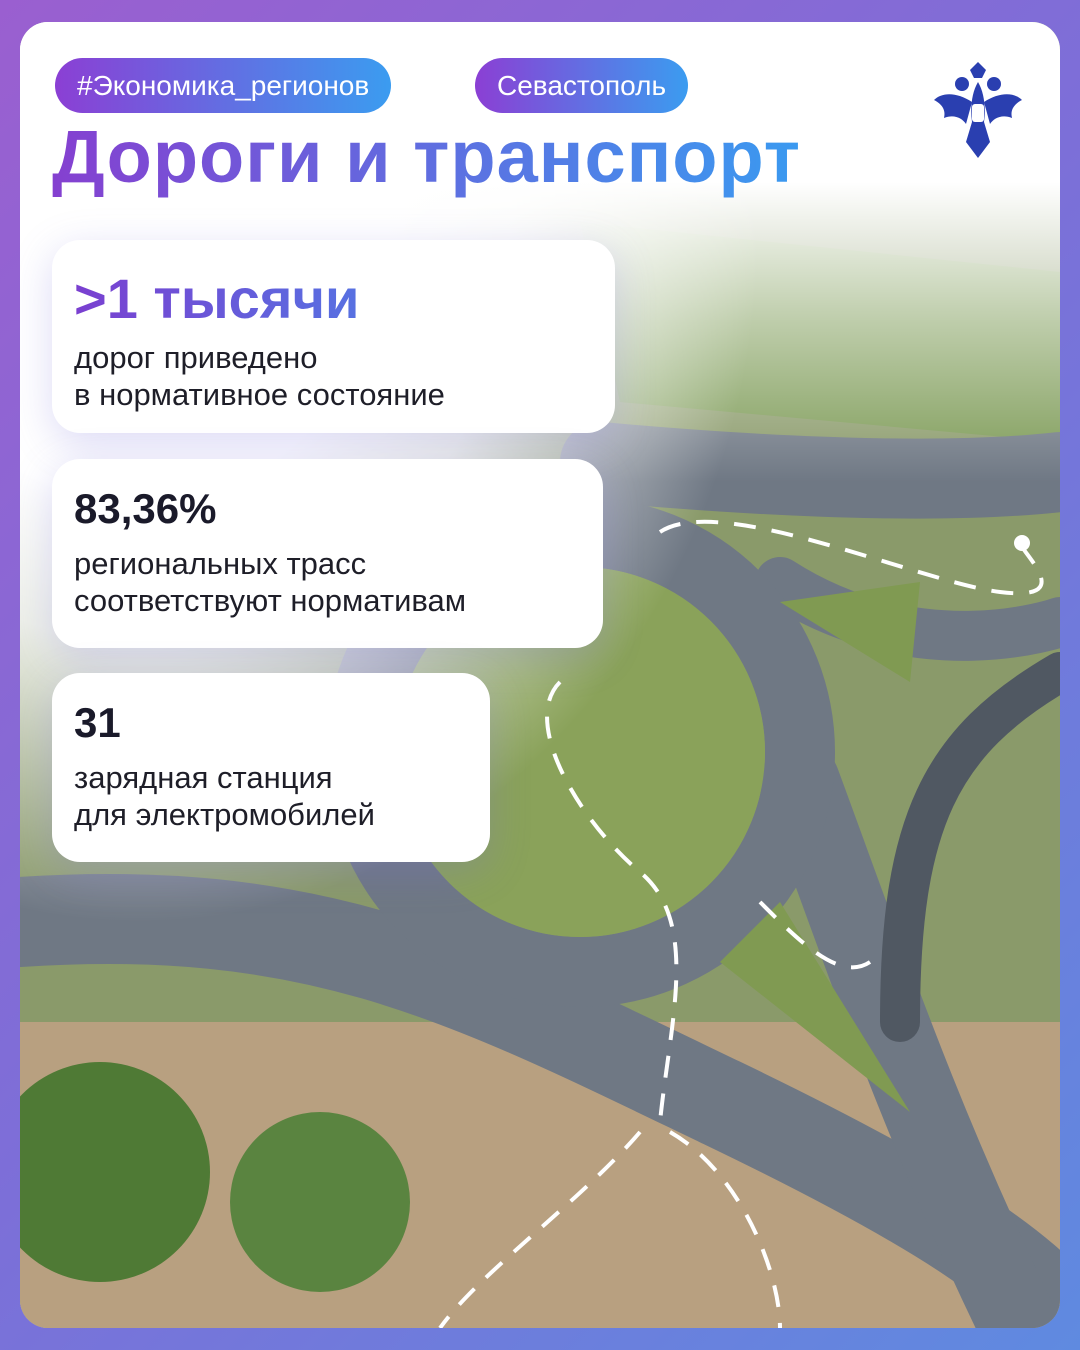 The image size is (1080, 1350). Describe the element at coordinates (270, 600) in the screenshot. I see `stat-desc-line2: соответствуют нормативам` at that location.